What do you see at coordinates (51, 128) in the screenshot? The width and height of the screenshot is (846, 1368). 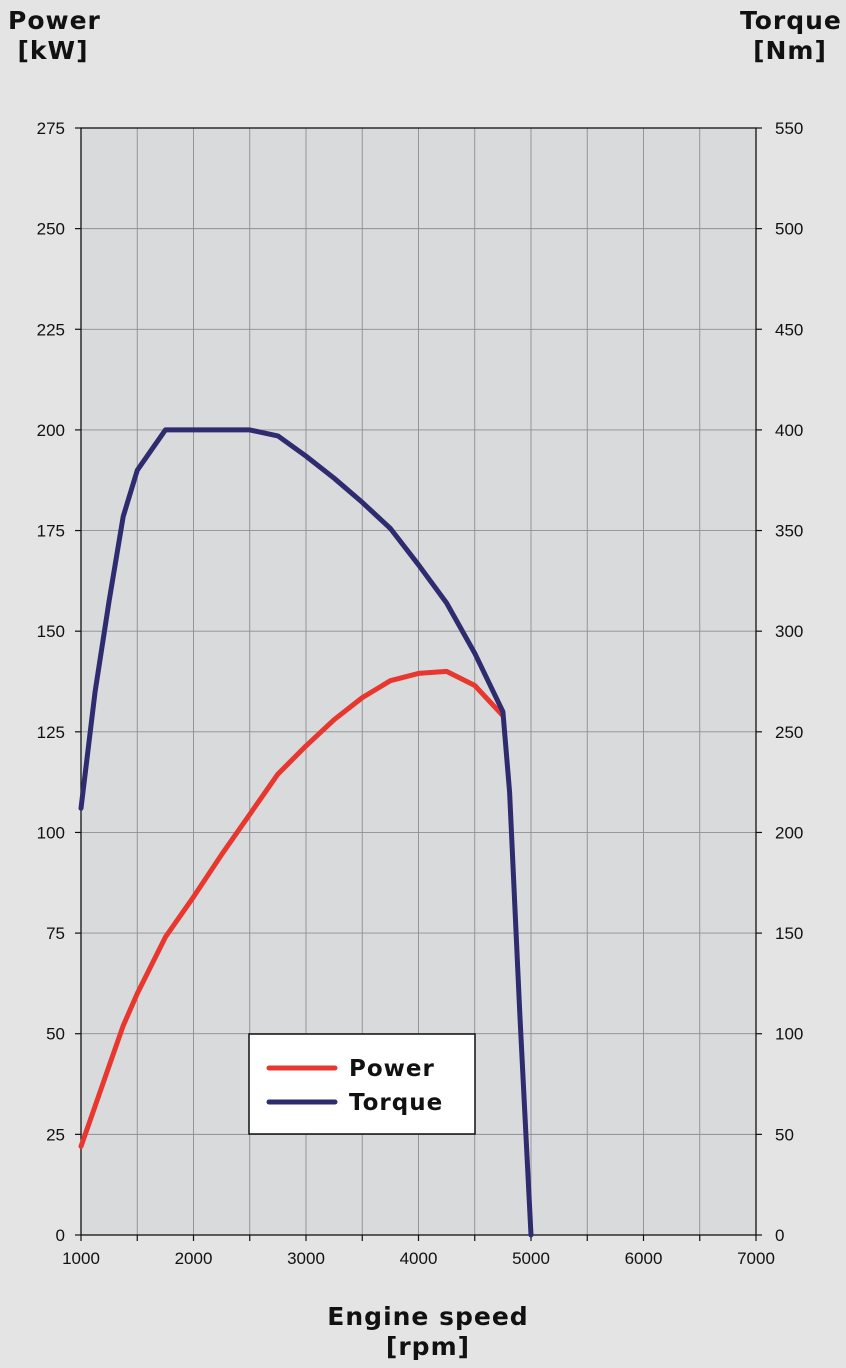 I see `left-tick-label: 275` at bounding box center [51, 128].